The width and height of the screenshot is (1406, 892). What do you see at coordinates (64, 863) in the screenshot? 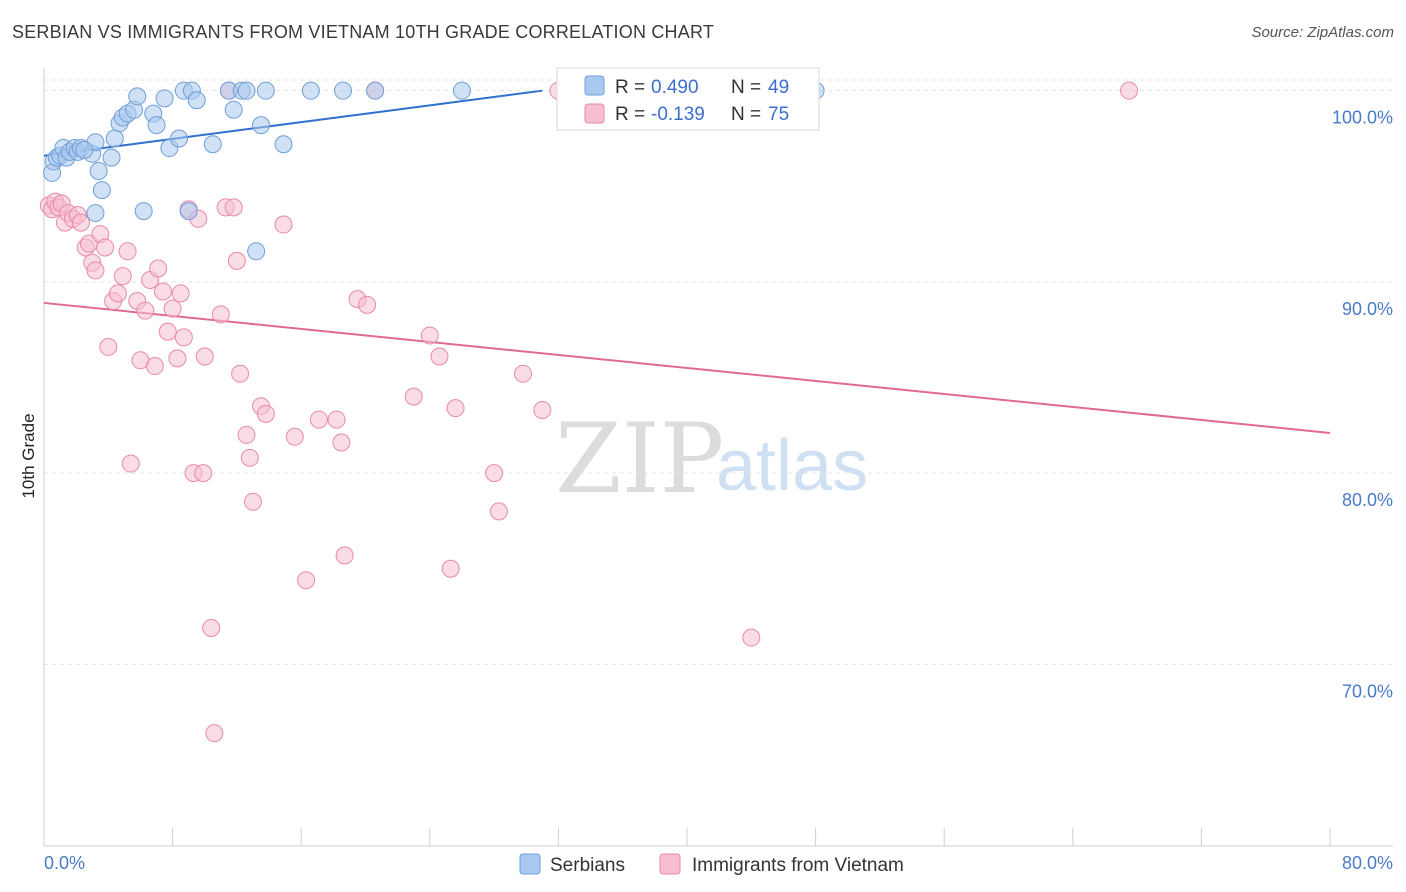
I see `x-tick-label-min: 0.0%` at bounding box center [64, 863].